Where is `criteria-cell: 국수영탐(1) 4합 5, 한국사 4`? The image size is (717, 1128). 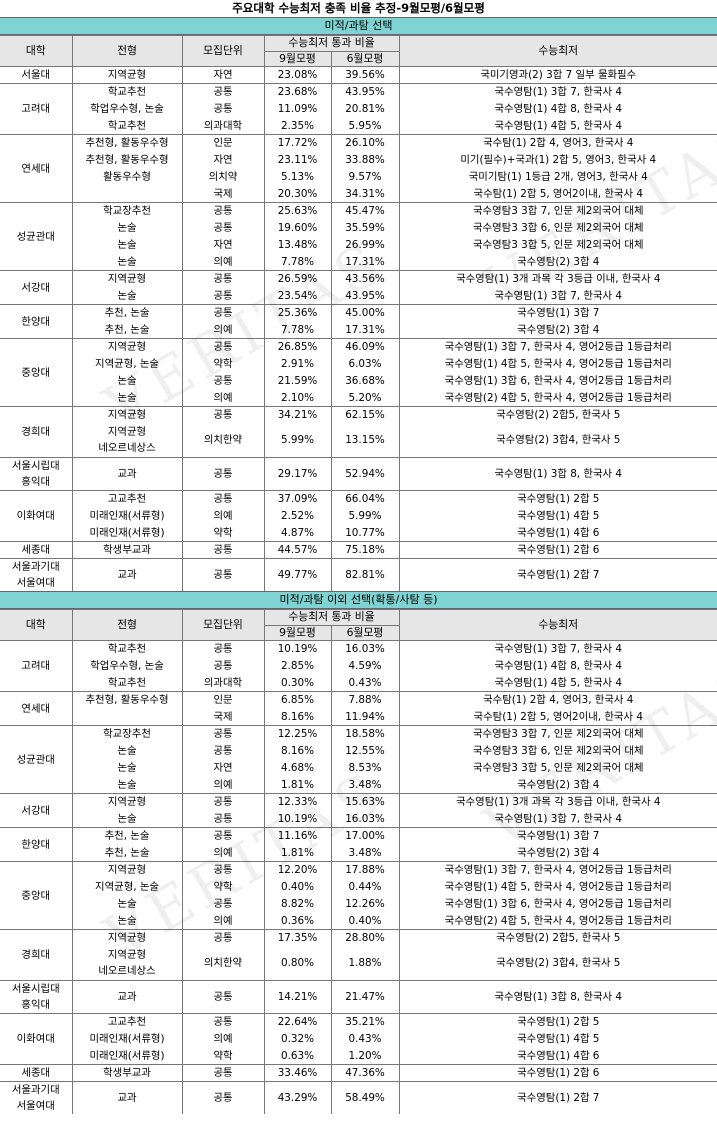 criteria-cell: 국수영탐(1) 4합 5, 한국사 4 is located at coordinates (557, 683).